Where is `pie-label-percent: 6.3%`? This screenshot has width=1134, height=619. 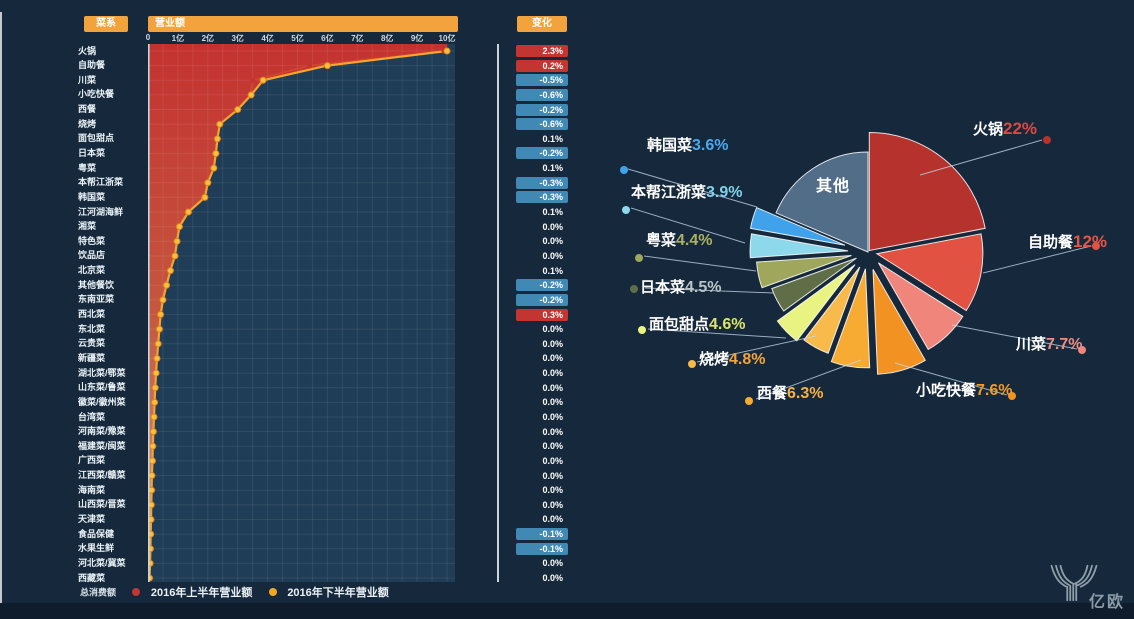 pie-label-percent: 6.3% is located at coordinates (805, 393).